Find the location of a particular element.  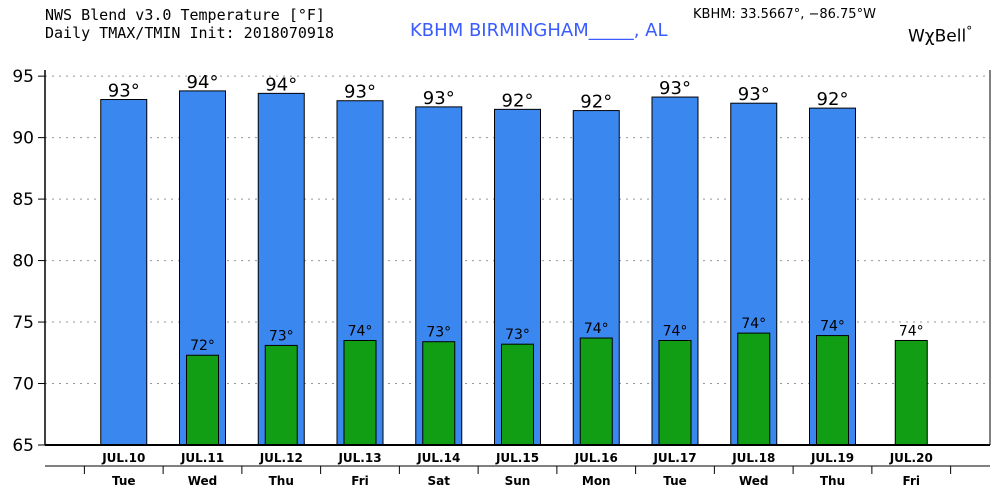

x-date-label: JUL.14 is located at coordinates (438, 458).